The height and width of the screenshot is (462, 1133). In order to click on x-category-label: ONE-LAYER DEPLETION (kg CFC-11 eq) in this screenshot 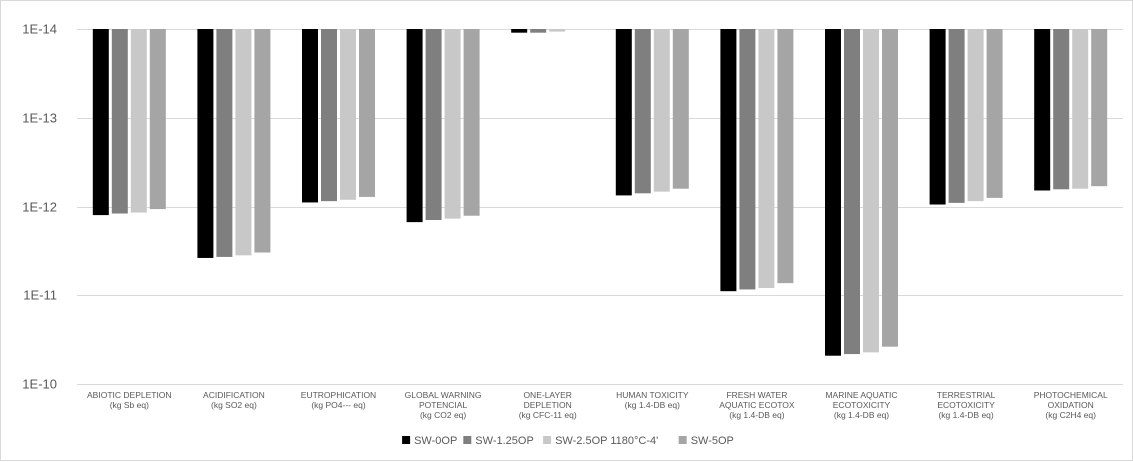, I will do `click(548, 405)`.